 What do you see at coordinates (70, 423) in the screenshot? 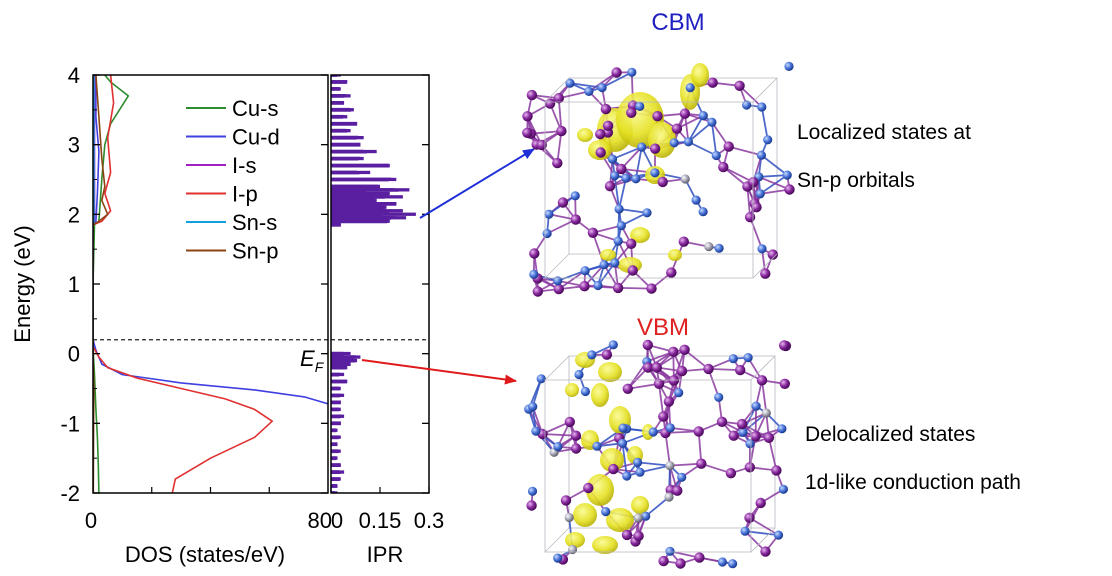
I see `dos-y-tick-label: -1` at bounding box center [70, 423].